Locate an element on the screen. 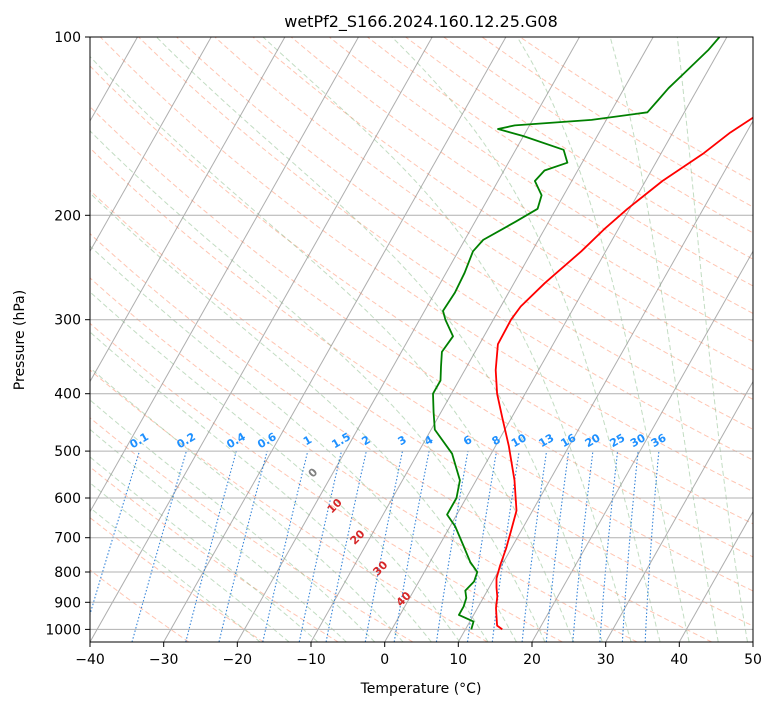 Image resolution: width=775 pixels, height=708 pixels. dry-adiabat-label: -10 is located at coordinates (25, 411).